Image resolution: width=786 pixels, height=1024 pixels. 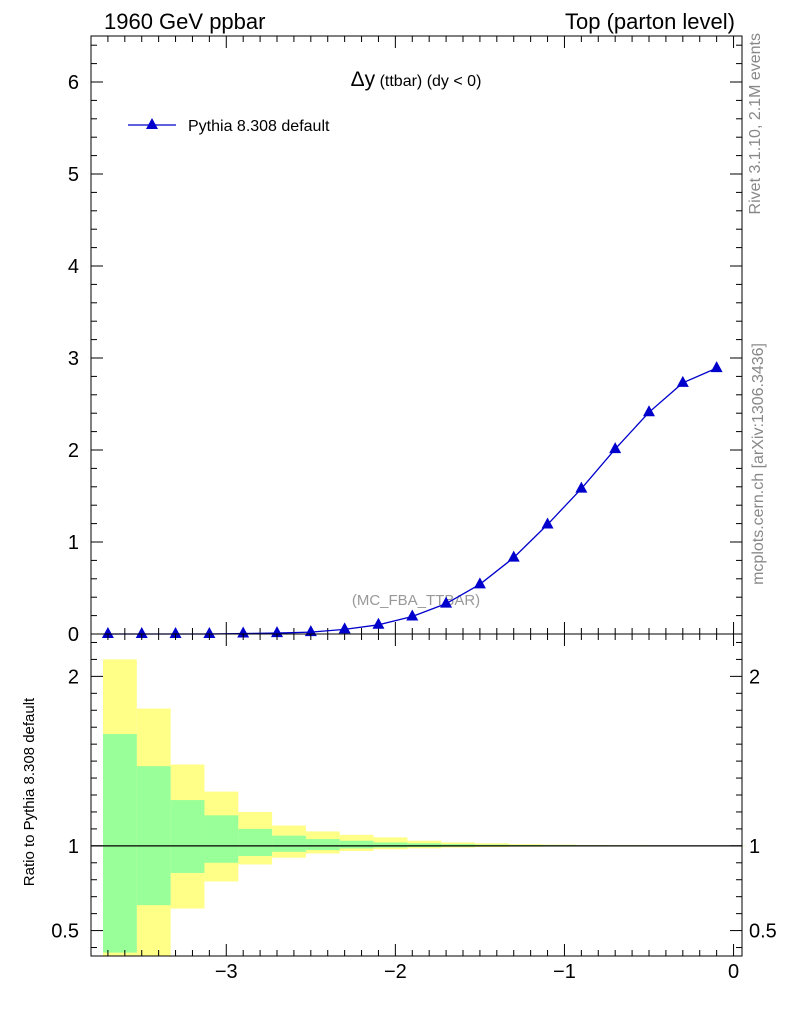 What do you see at coordinates (733, 972) in the screenshot?
I see `x-tick-label: 0` at bounding box center [733, 972].